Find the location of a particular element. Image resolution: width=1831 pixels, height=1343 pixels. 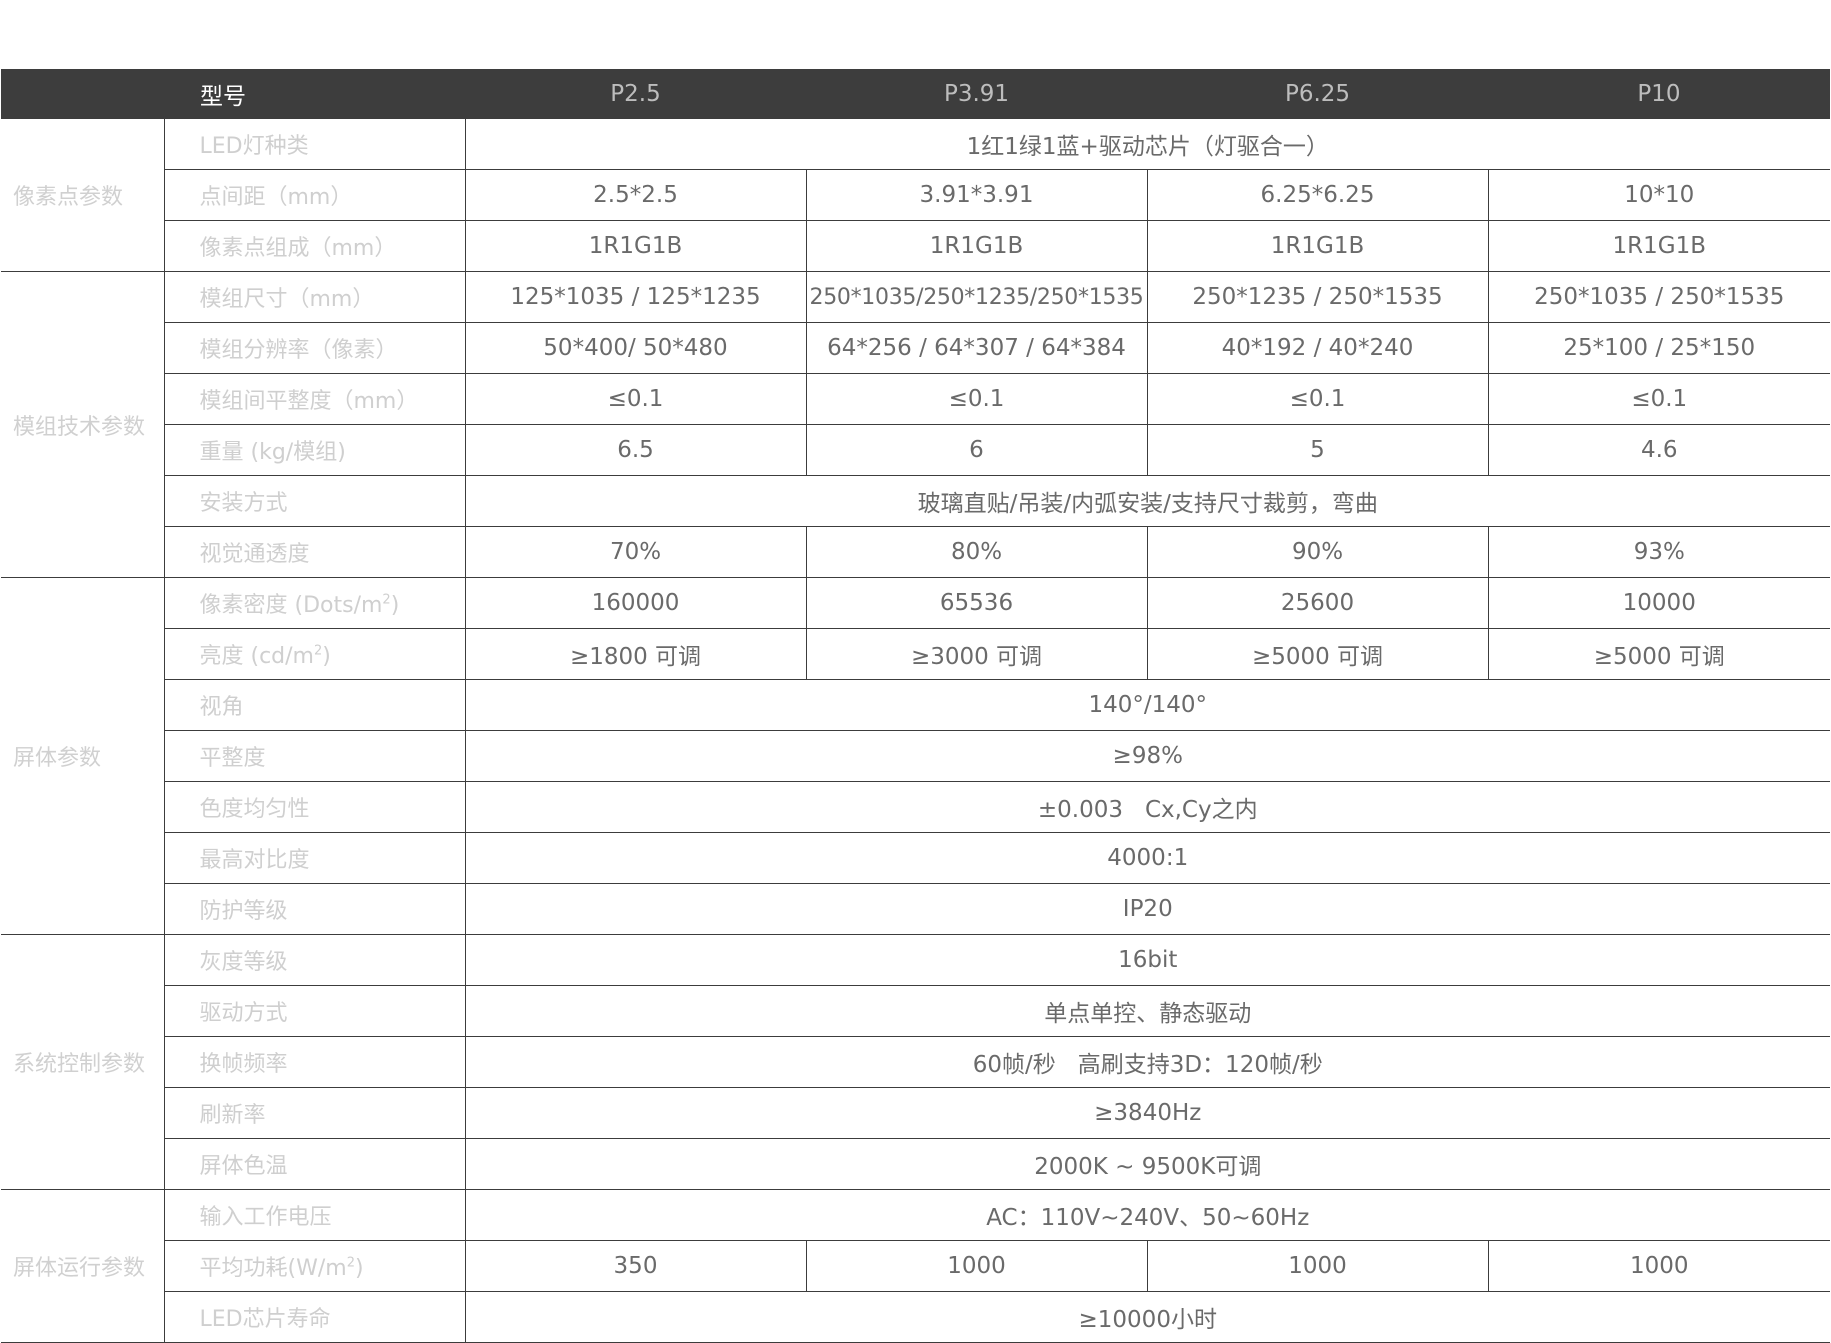

value-cell: ≥1800 可调 is located at coordinates (635, 654).